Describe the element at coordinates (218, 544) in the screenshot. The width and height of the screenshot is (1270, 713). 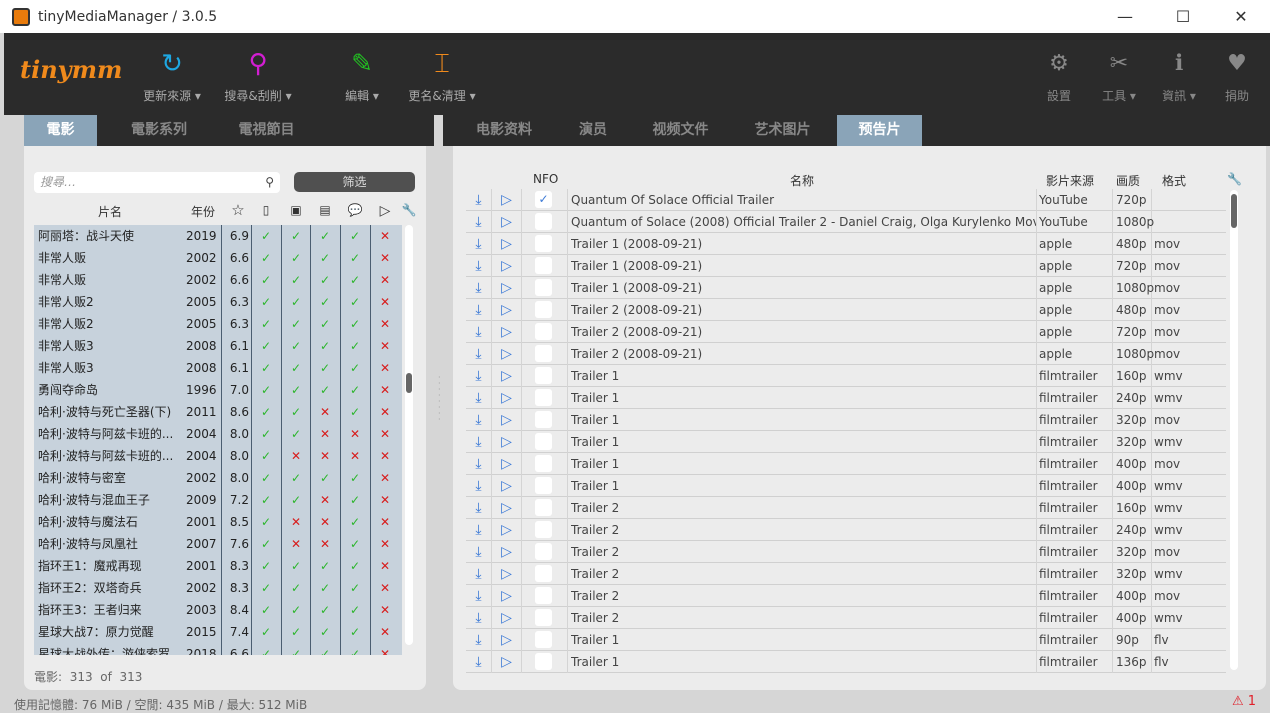
I see `table-row: 哈利·波特与凤凰社 2007 7.6 ✓ ✕ ✕ ✓ ✕` at that location.